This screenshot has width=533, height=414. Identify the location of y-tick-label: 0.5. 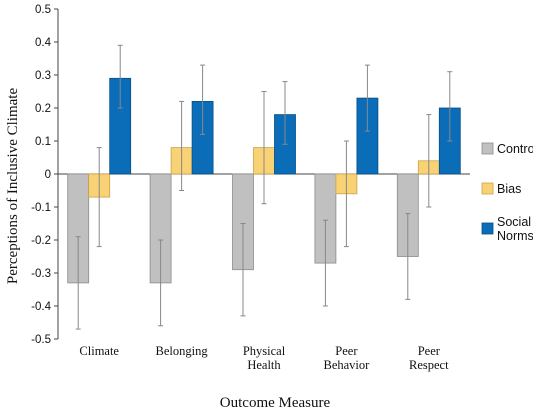
(43, 10).